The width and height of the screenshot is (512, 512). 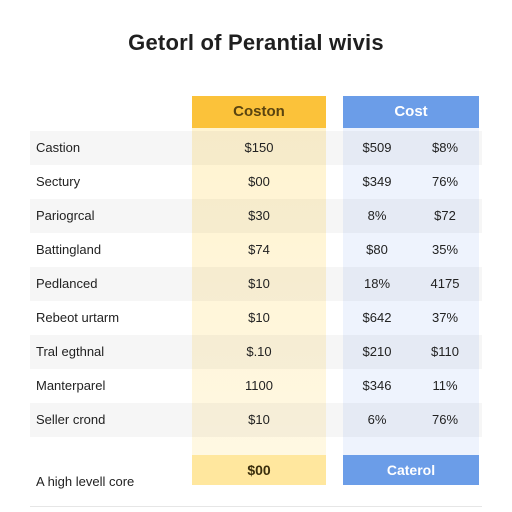 I want to click on cell-cost: $346, so click(x=377, y=385).